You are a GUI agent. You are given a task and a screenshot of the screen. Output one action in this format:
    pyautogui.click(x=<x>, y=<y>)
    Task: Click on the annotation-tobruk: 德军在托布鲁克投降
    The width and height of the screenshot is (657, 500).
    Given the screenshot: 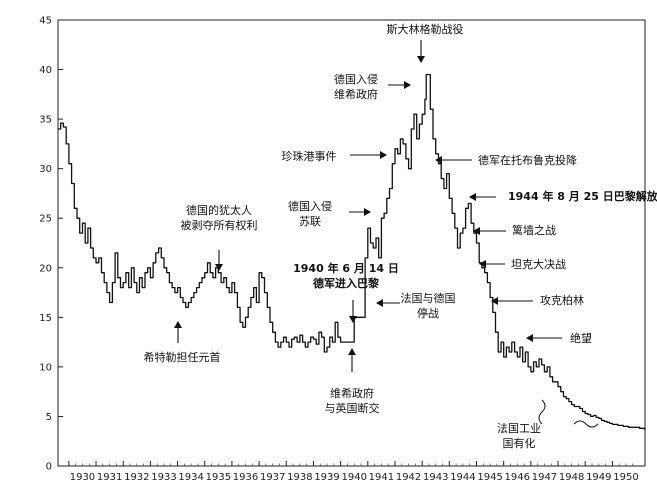 What is the action you would take?
    pyautogui.click(x=506, y=160)
    